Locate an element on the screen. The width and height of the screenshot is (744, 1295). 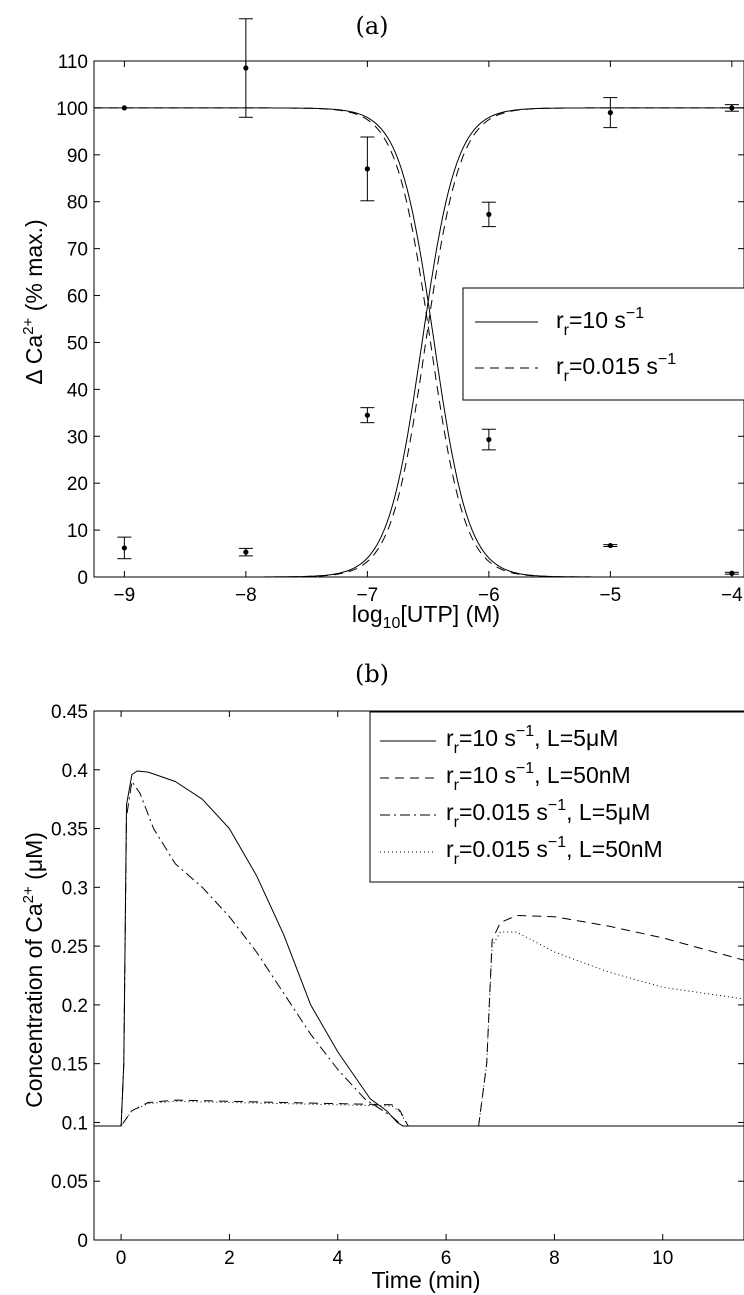
chart-b-title: (b) is located at coordinates (372, 674).